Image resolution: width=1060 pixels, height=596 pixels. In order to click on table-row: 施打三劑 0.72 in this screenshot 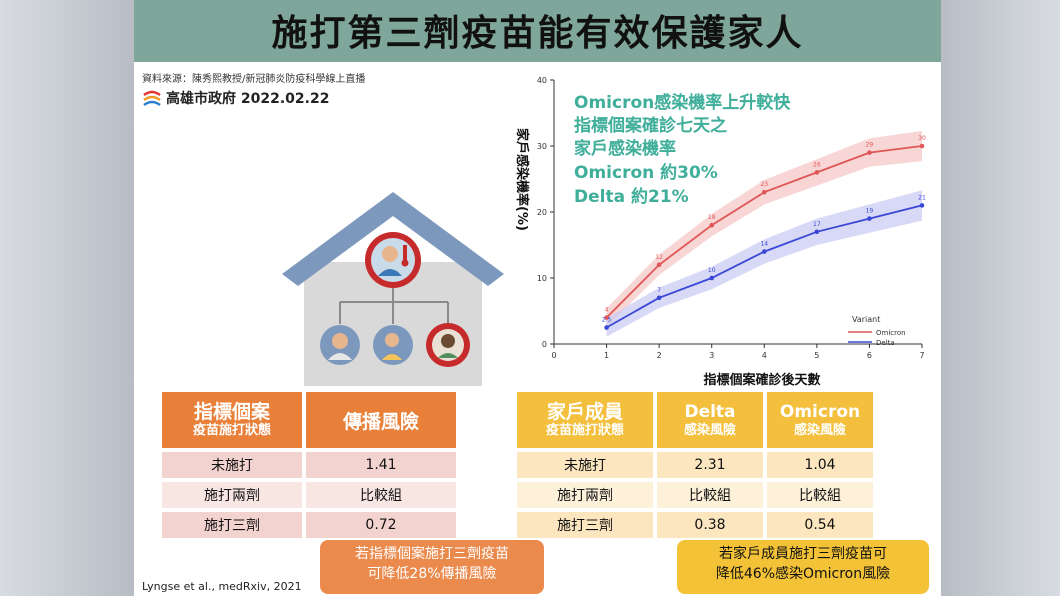, I will do `click(309, 525)`.